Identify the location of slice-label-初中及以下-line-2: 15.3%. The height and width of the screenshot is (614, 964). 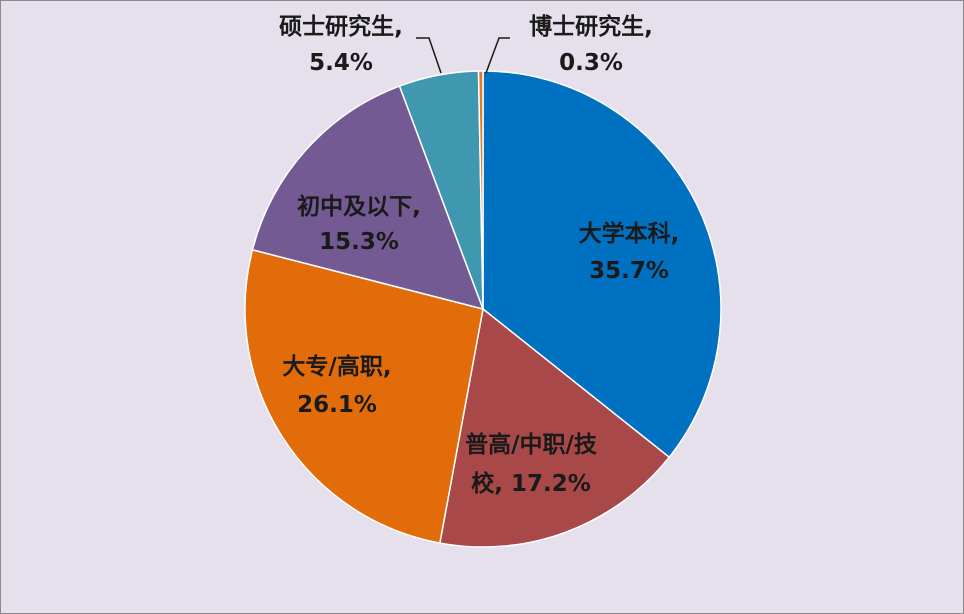
(359, 242).